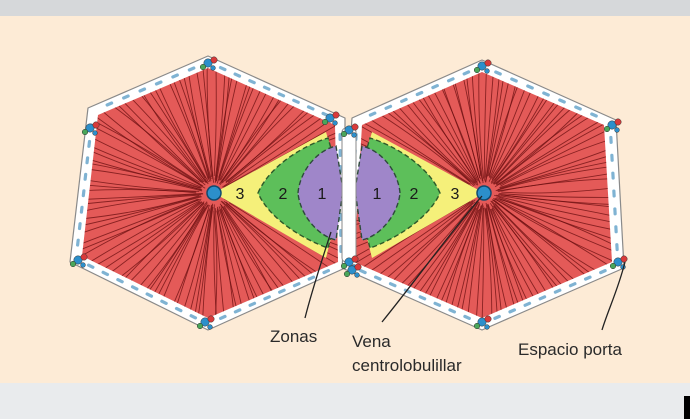 The height and width of the screenshot is (419, 690). Describe the element at coordinates (214, 193) in the screenshot. I see `left-central-vein` at that location.